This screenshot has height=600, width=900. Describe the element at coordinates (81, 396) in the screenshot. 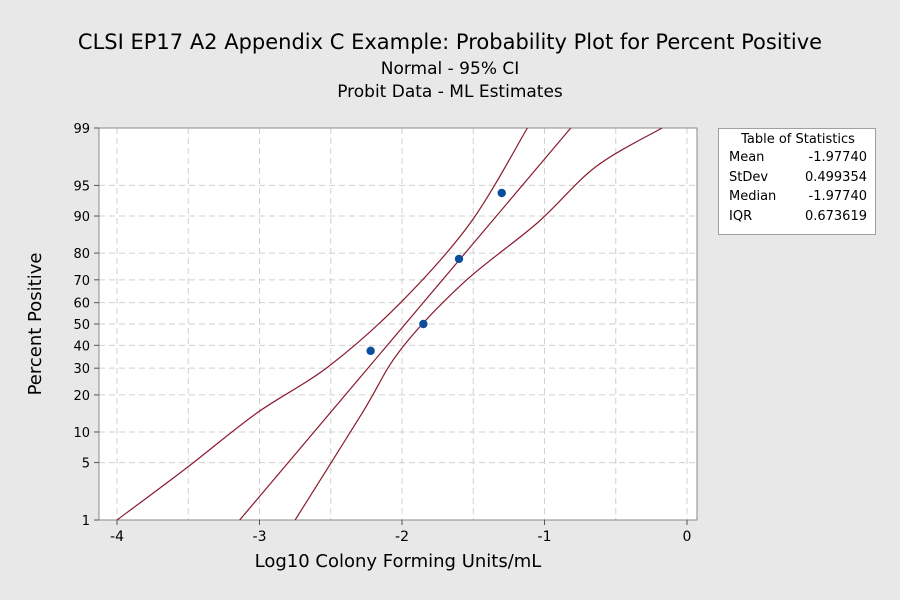

I see `y-tick-label: 20` at that location.